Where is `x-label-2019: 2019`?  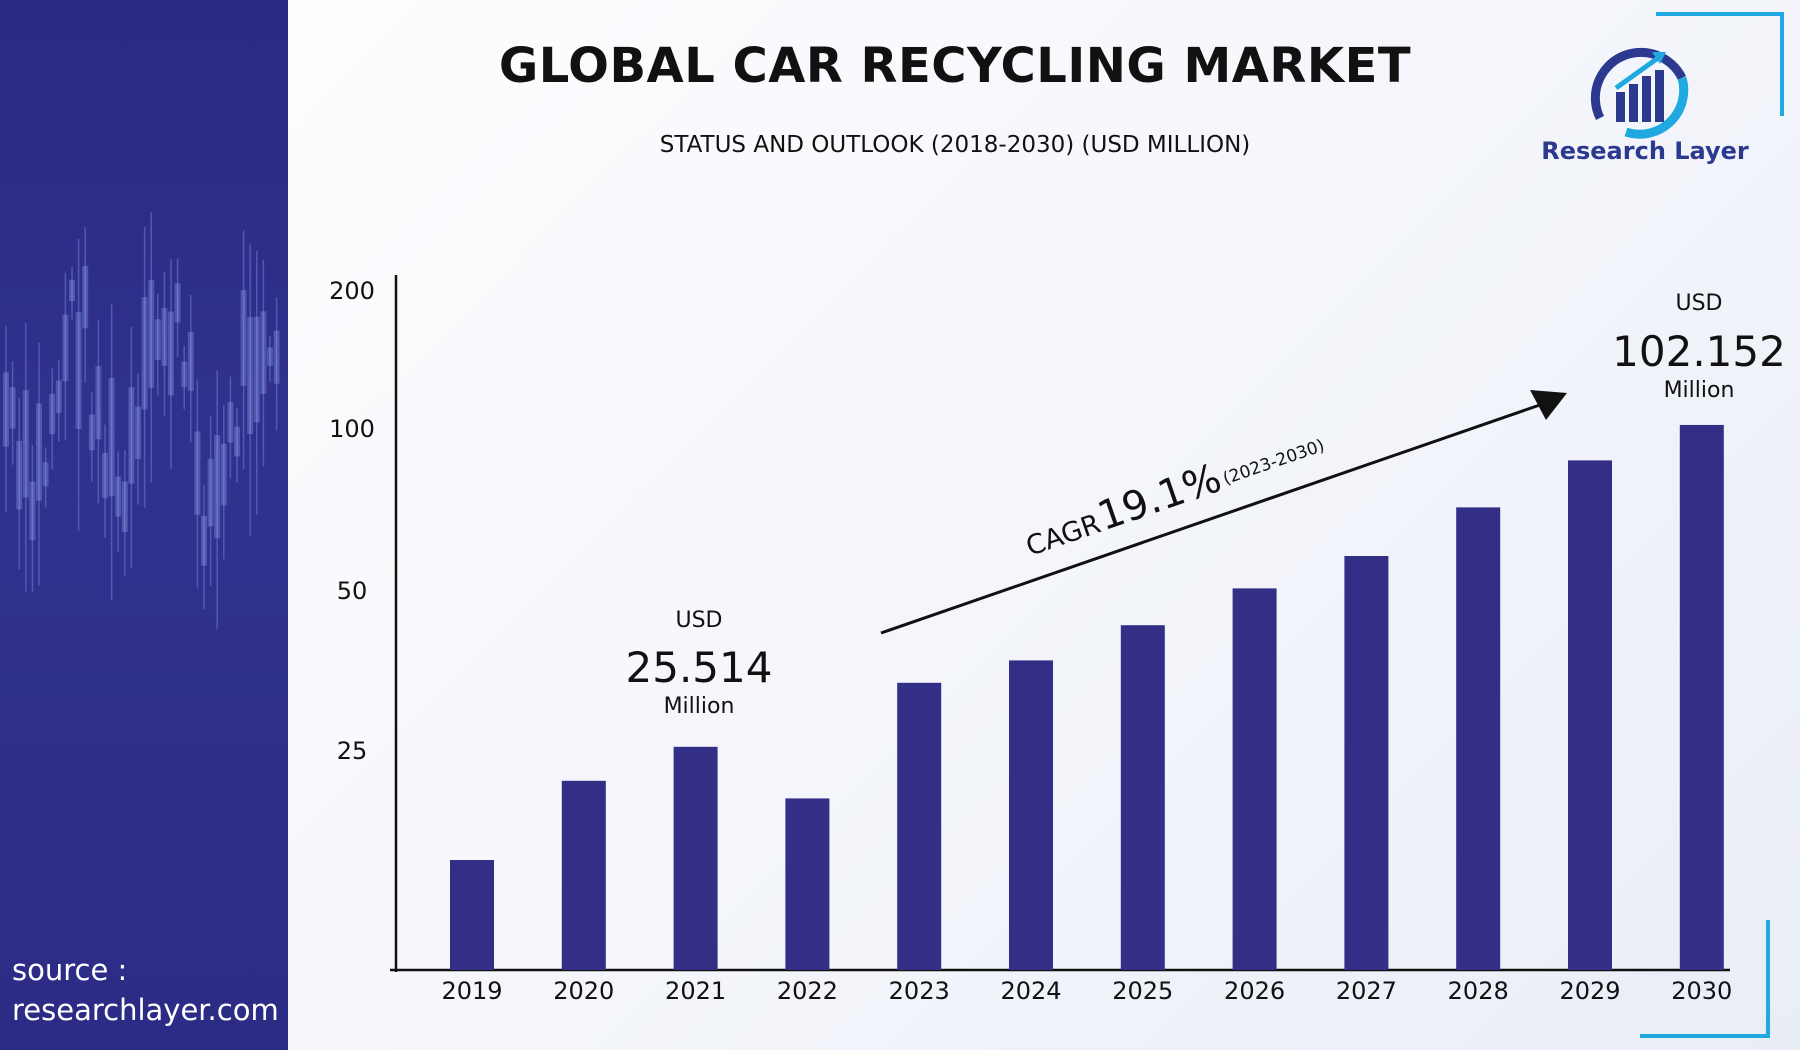
x-label-2019: 2019 is located at coordinates (471, 991).